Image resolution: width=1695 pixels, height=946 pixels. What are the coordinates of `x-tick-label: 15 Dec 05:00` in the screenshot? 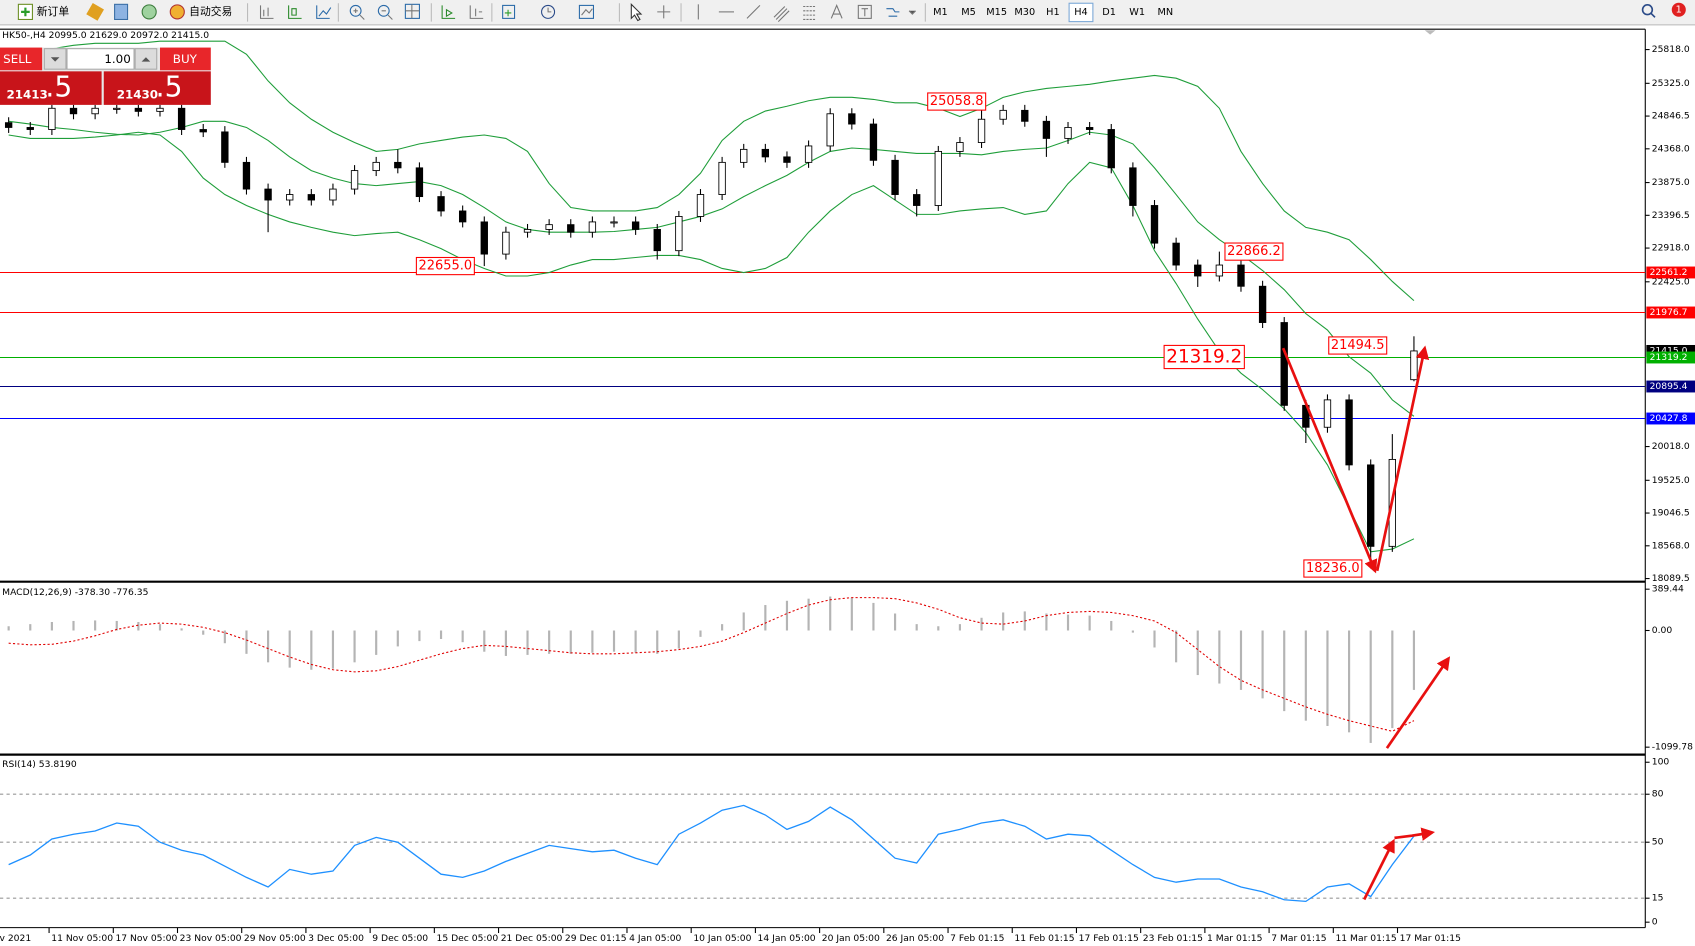 It's located at (468, 938).